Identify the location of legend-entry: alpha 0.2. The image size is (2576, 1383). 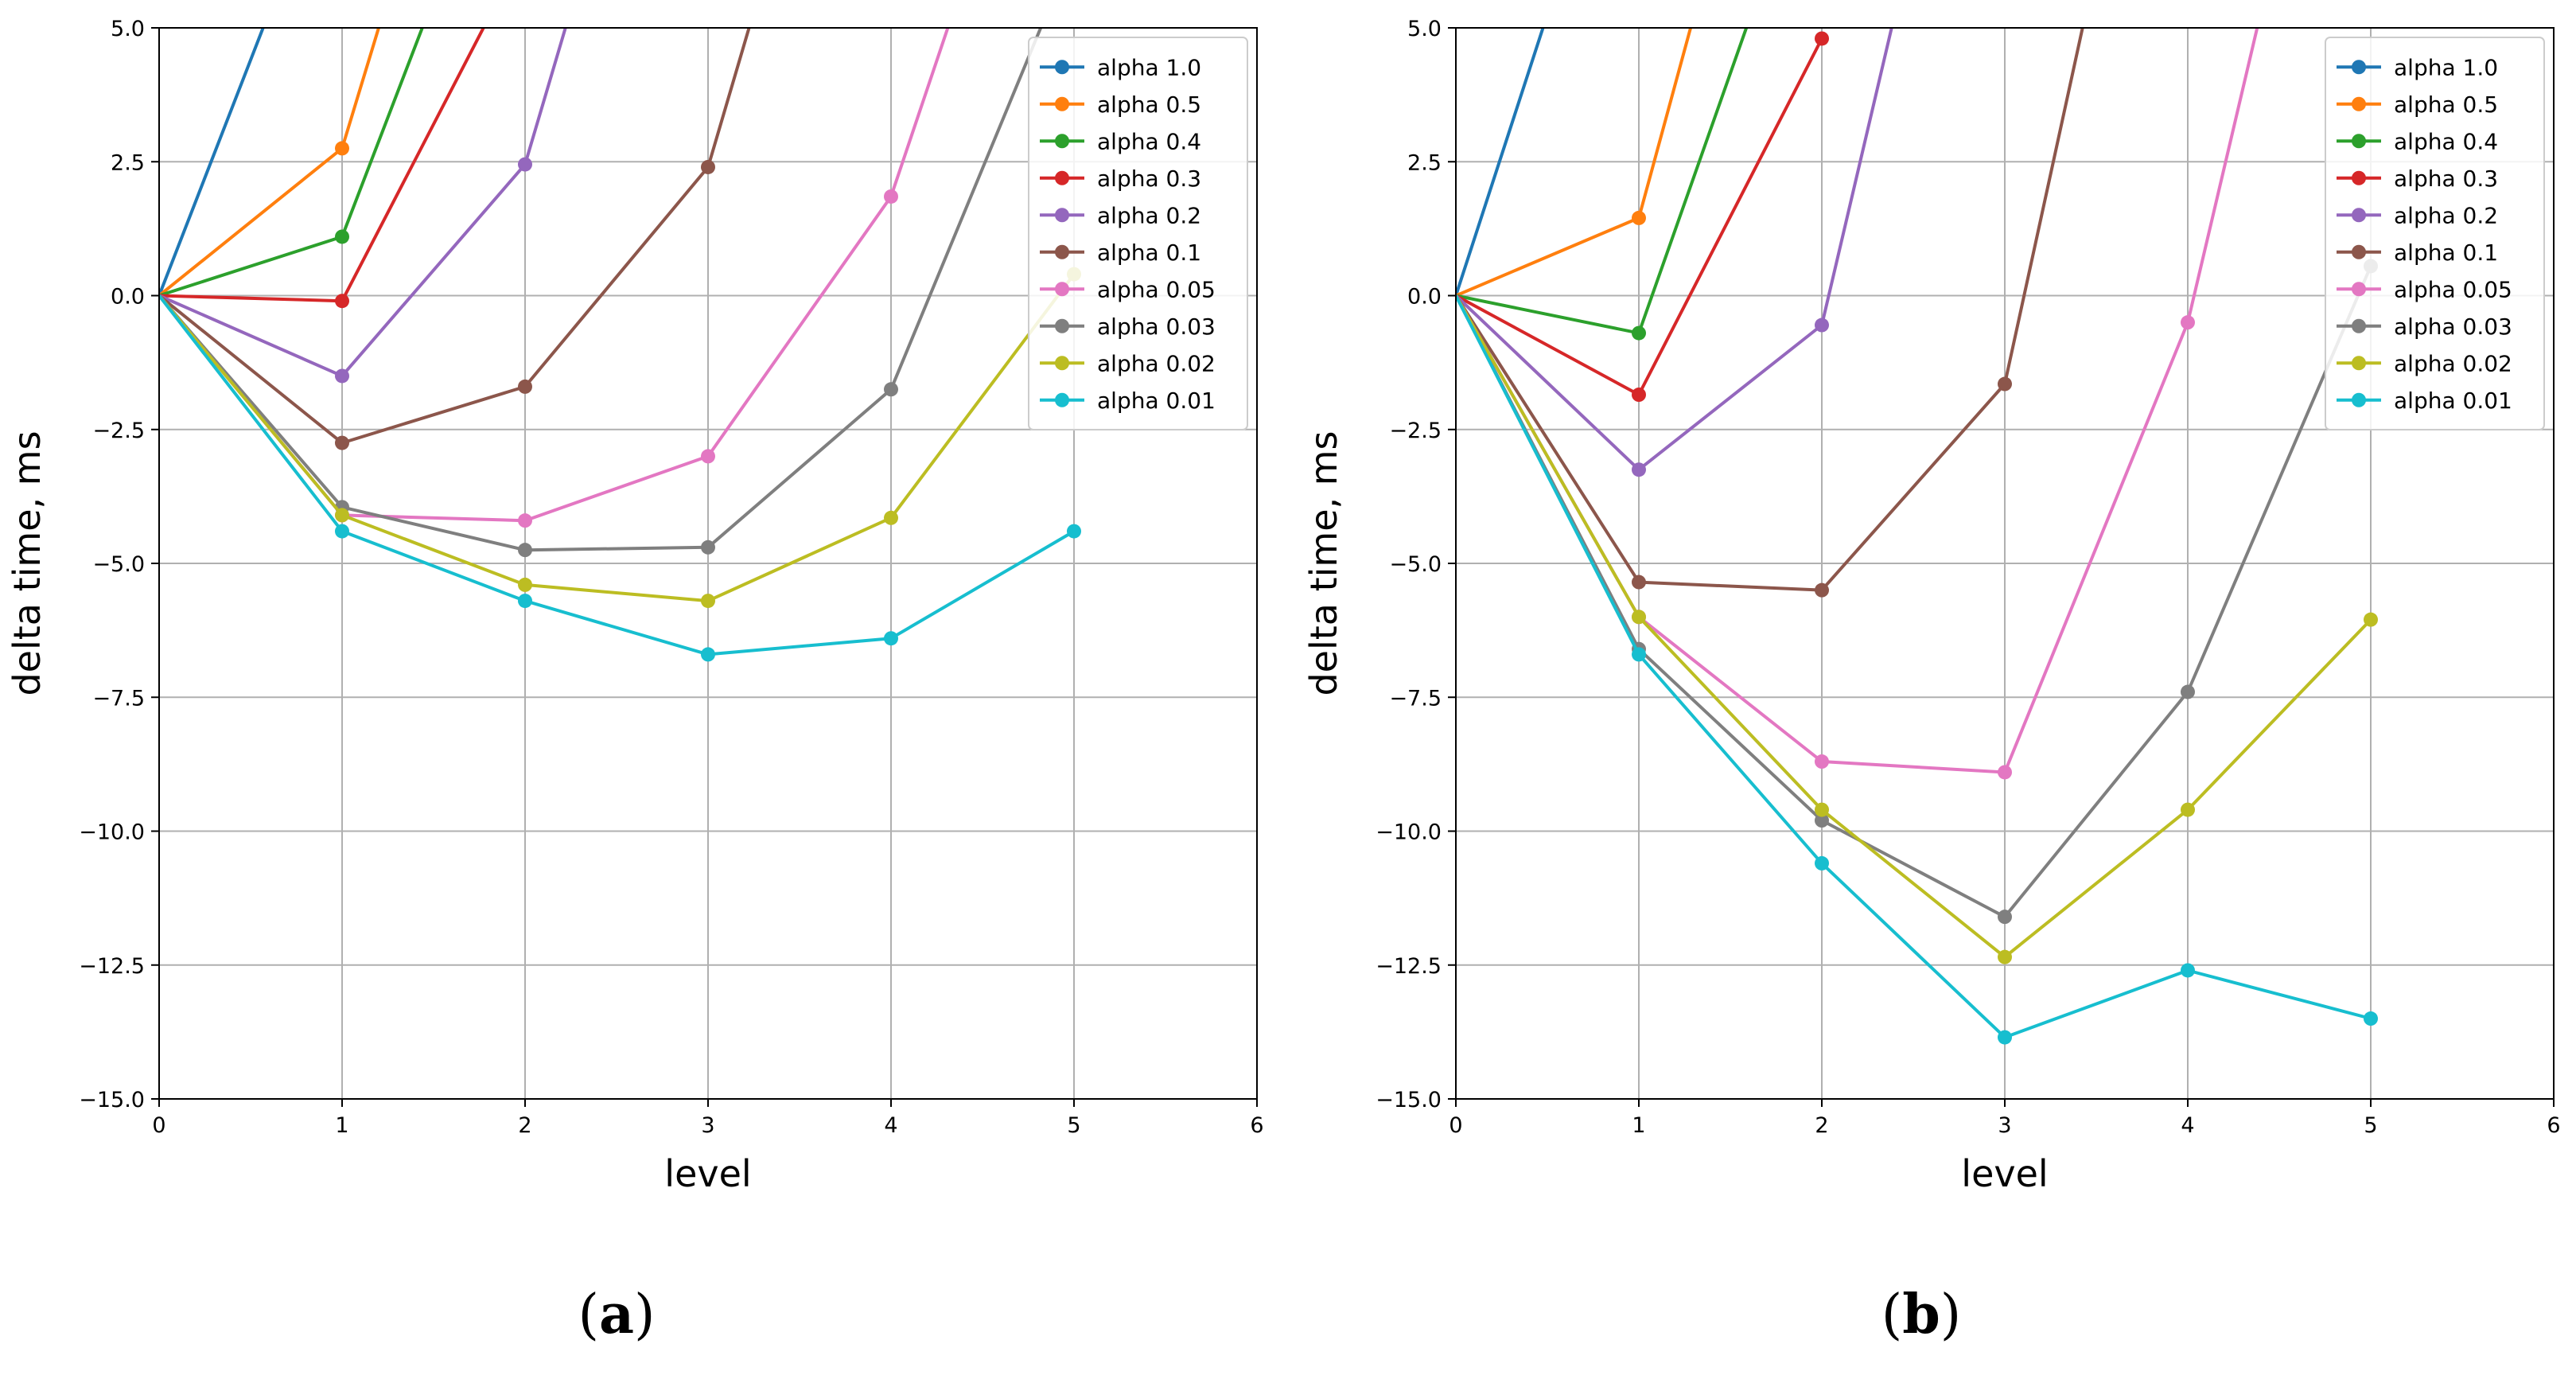
(1120, 215).